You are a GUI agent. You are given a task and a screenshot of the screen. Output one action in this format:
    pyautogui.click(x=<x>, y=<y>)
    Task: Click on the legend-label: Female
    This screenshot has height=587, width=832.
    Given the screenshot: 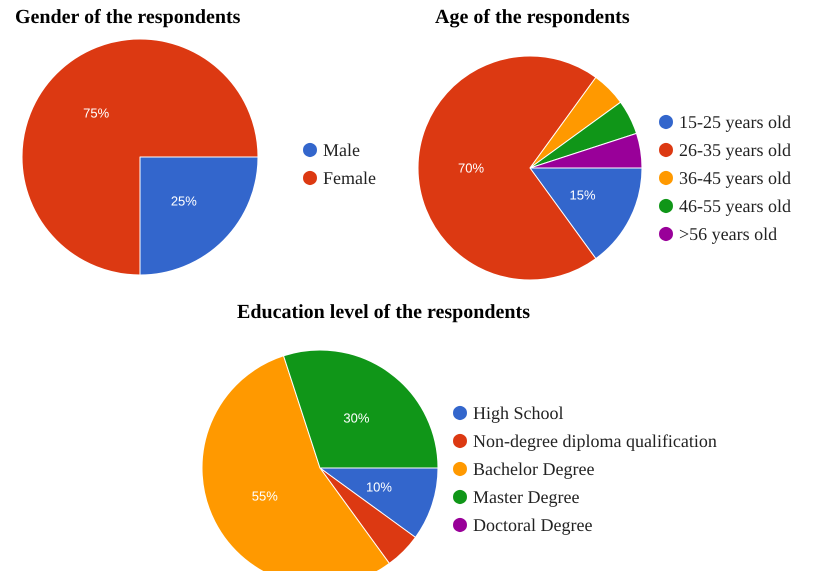 What is the action you would take?
    pyautogui.click(x=349, y=178)
    